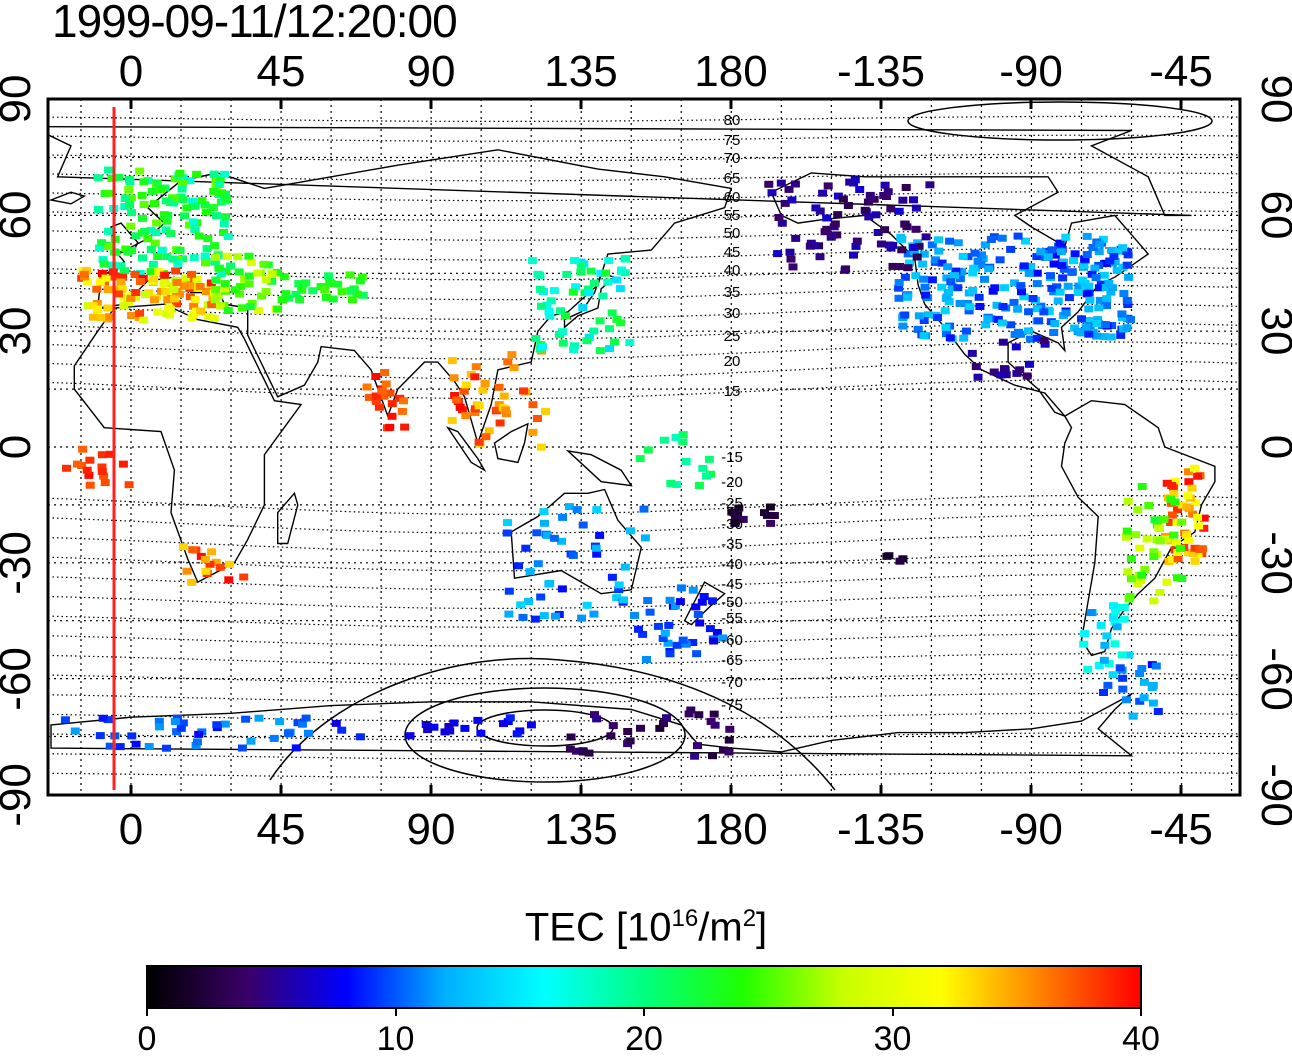 The width and height of the screenshot is (1292, 1059). What do you see at coordinates (892, 1012) in the screenshot?
I see `colorbar-tick` at bounding box center [892, 1012].